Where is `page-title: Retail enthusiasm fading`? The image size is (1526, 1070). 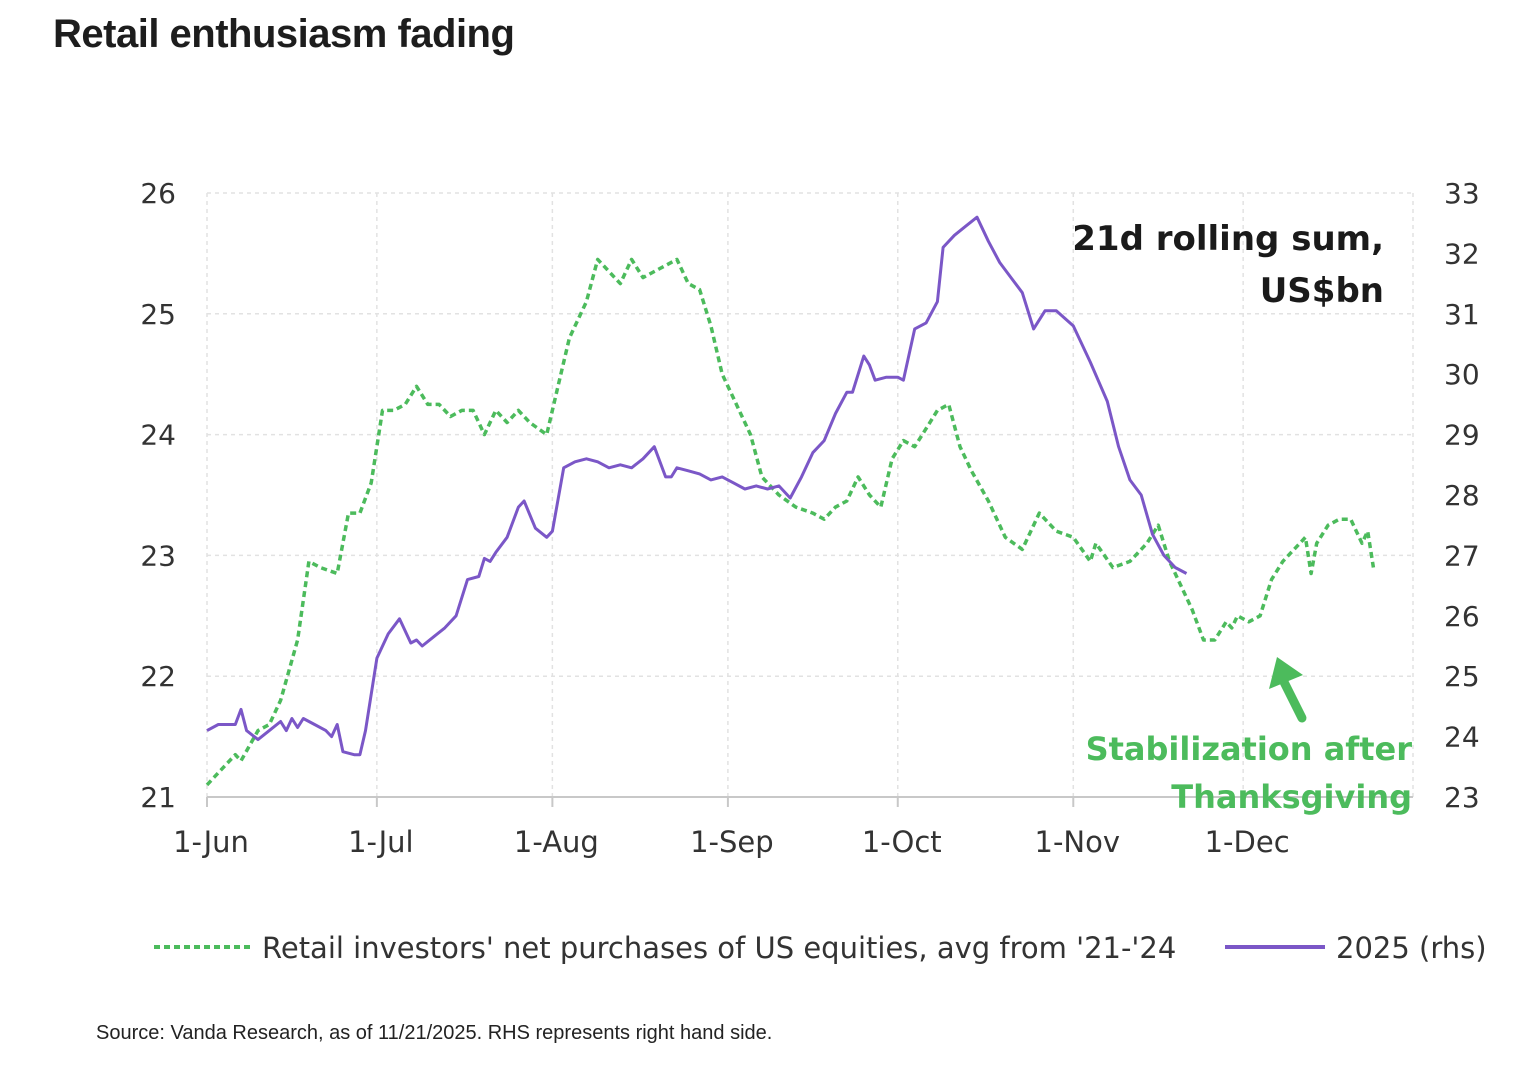
page-title: Retail enthusiasm fading is located at coordinates (284, 34).